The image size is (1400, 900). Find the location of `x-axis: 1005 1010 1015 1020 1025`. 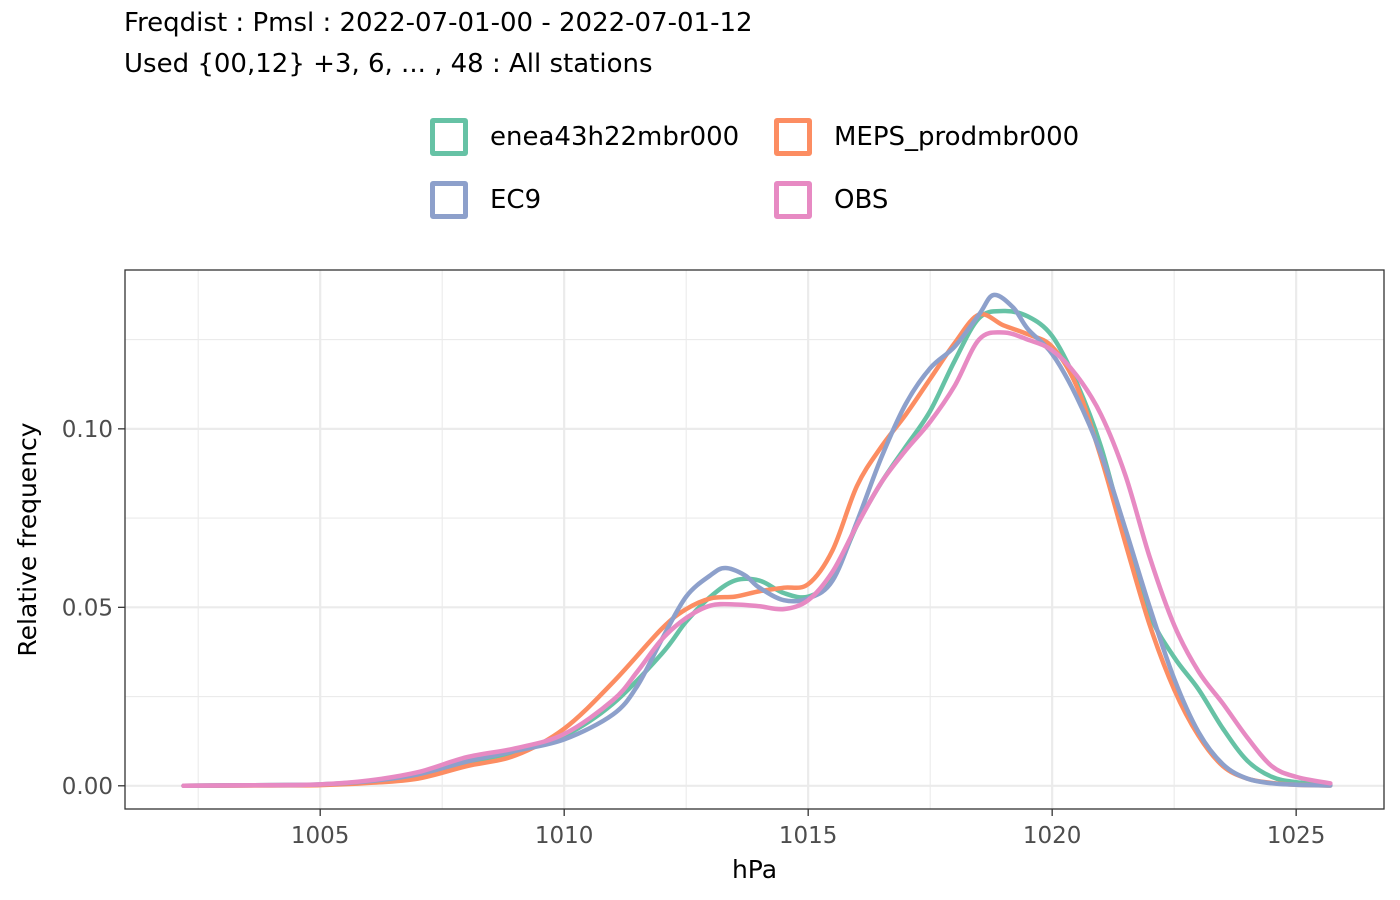

x-axis: 1005 1010 1015 1020 1025 is located at coordinates (808, 829).